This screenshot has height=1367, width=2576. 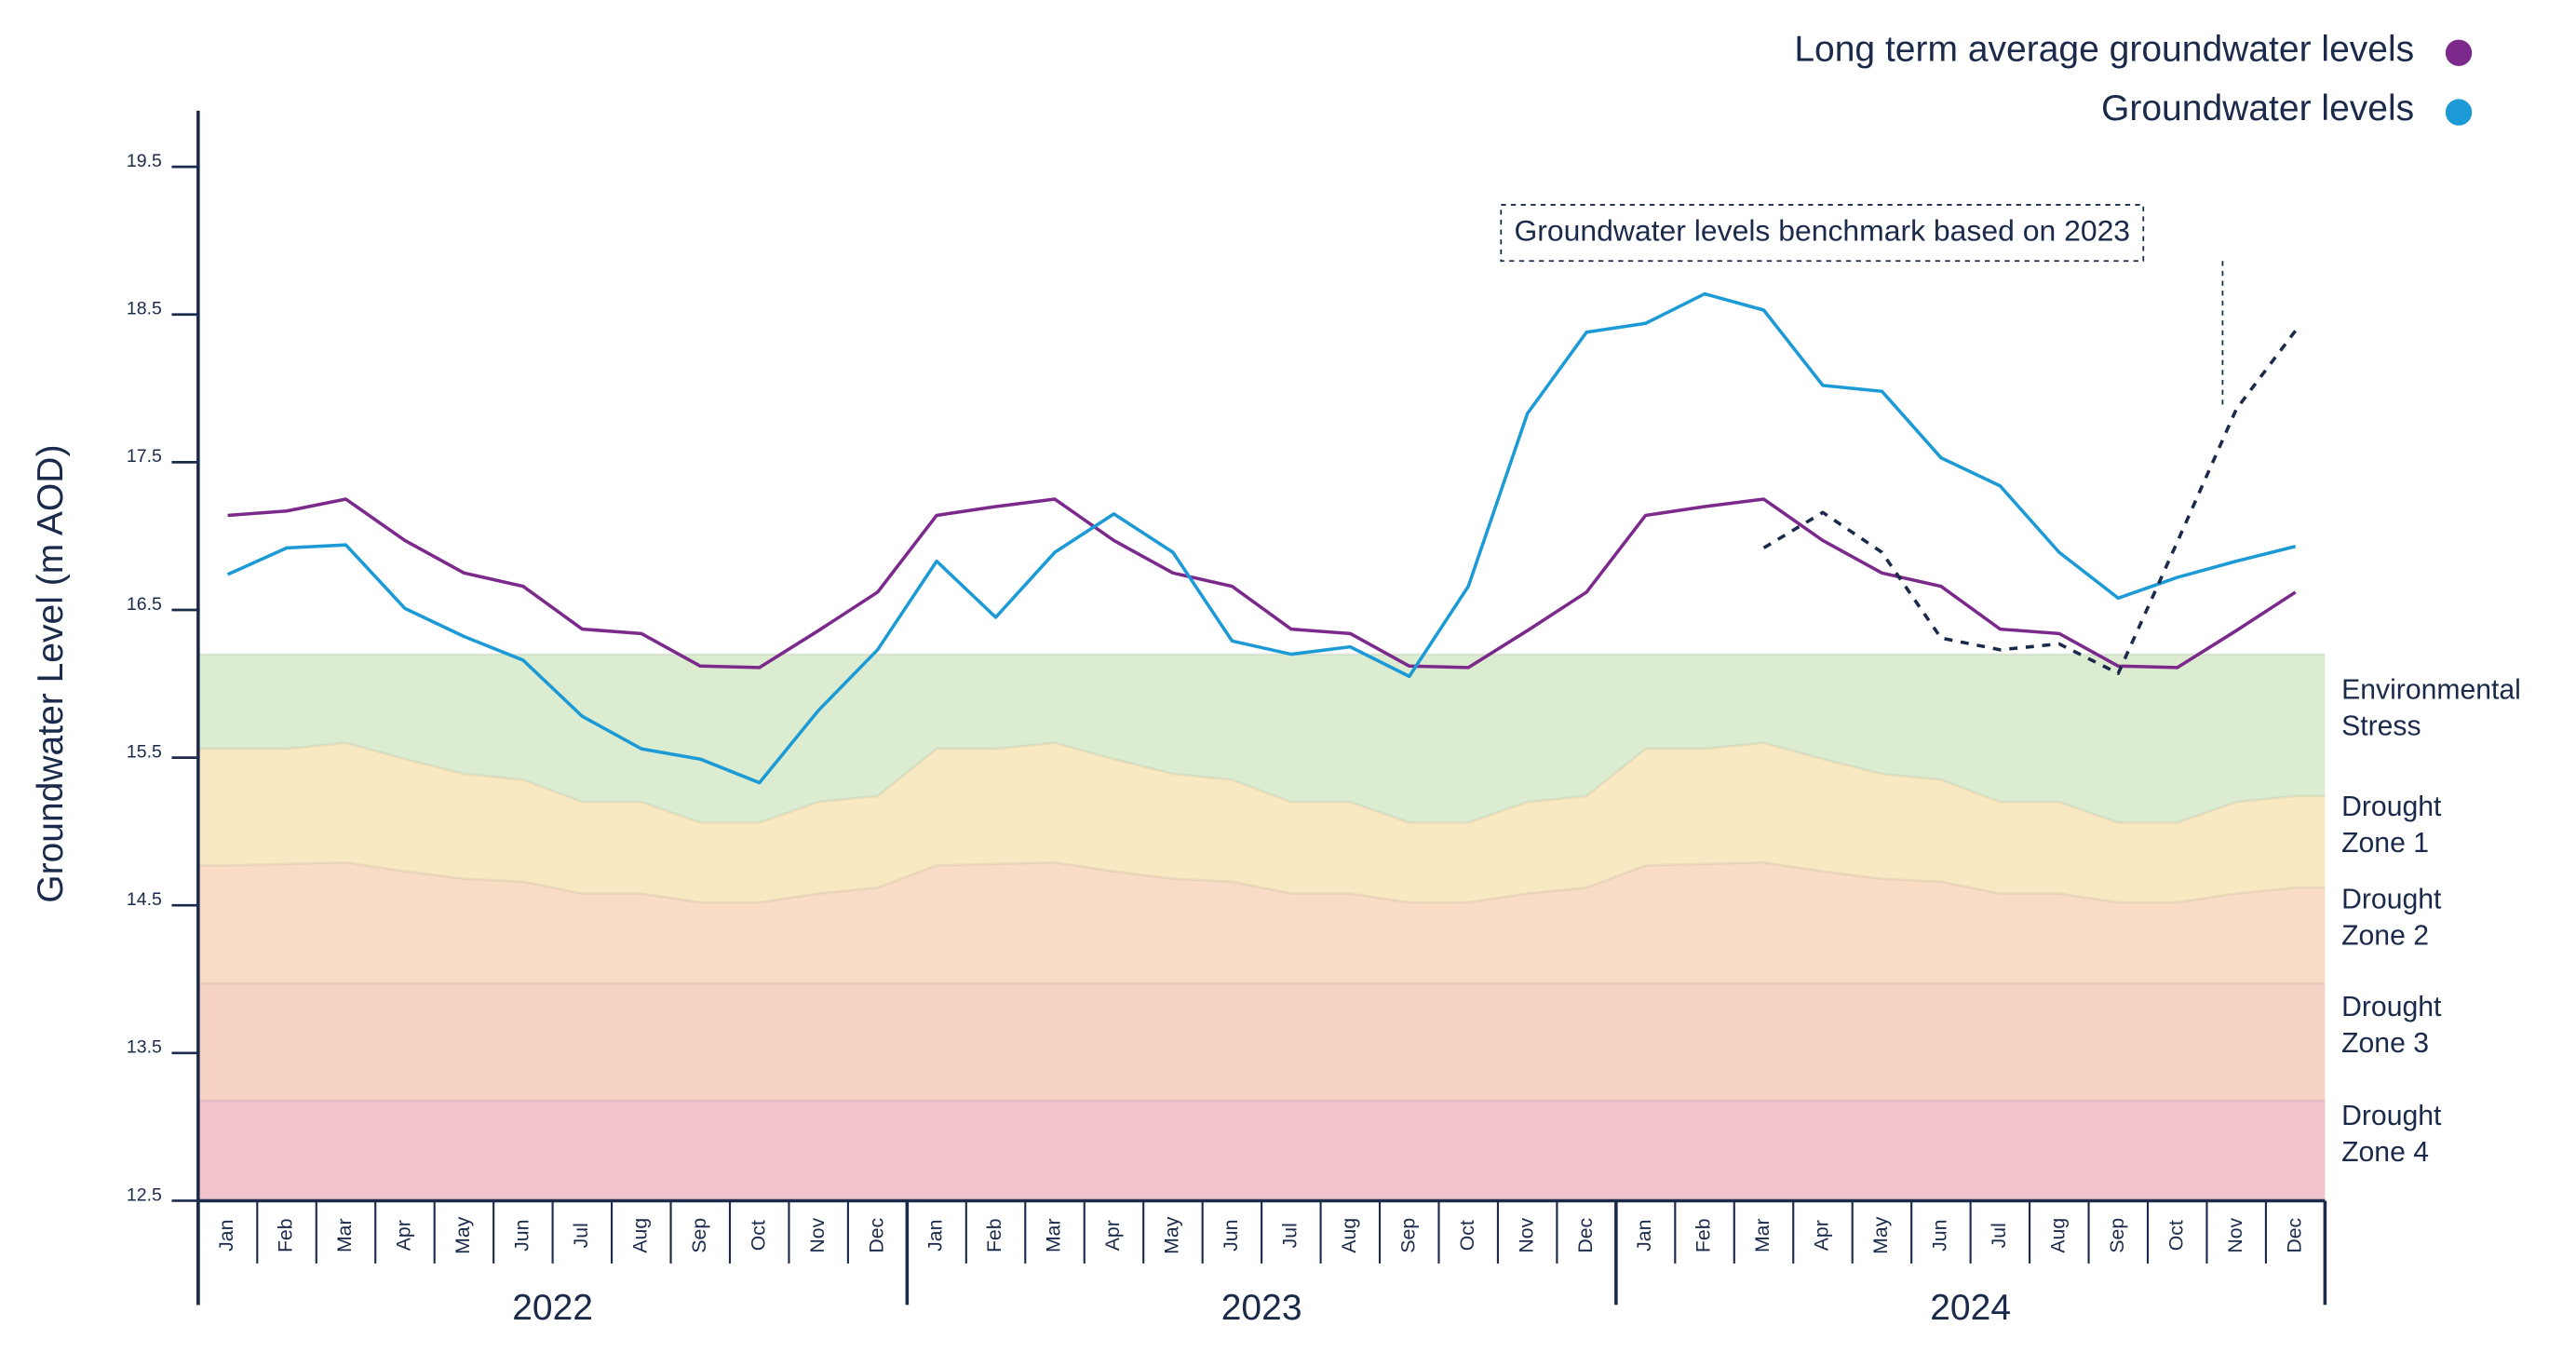 What do you see at coordinates (144, 1194) in the screenshot?
I see `y-tick-label: 12.5` at bounding box center [144, 1194].